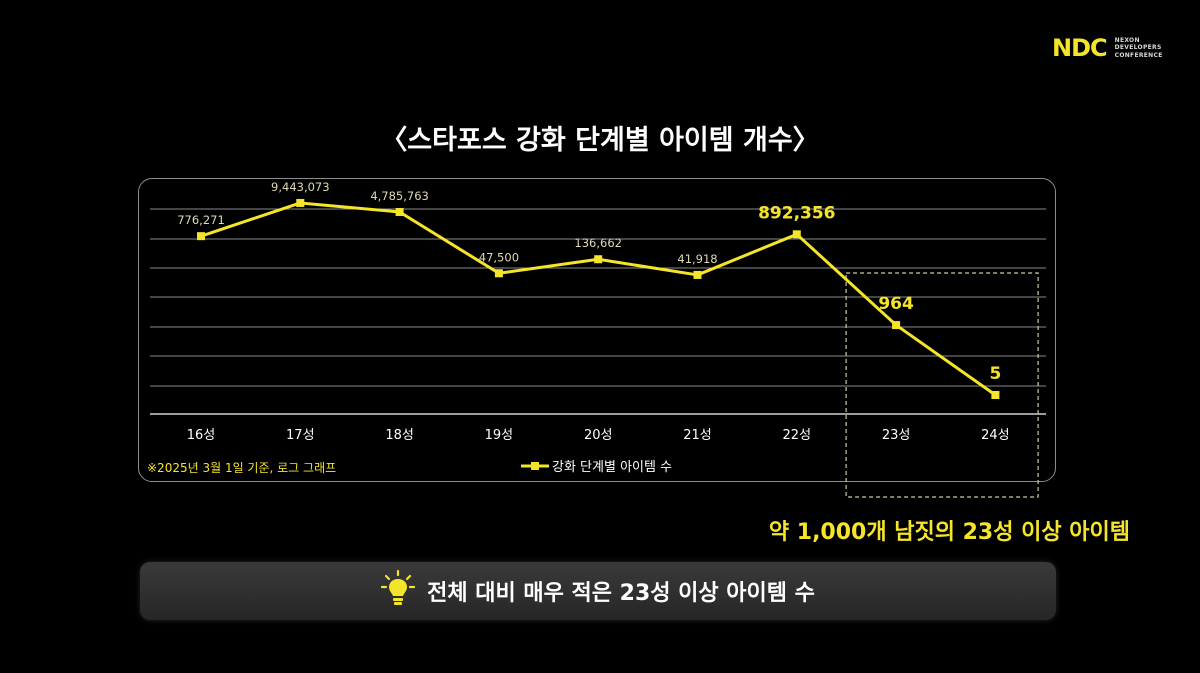 The height and width of the screenshot is (673, 1200). I want to click on x-tick-label-21성: 21성, so click(697, 435).